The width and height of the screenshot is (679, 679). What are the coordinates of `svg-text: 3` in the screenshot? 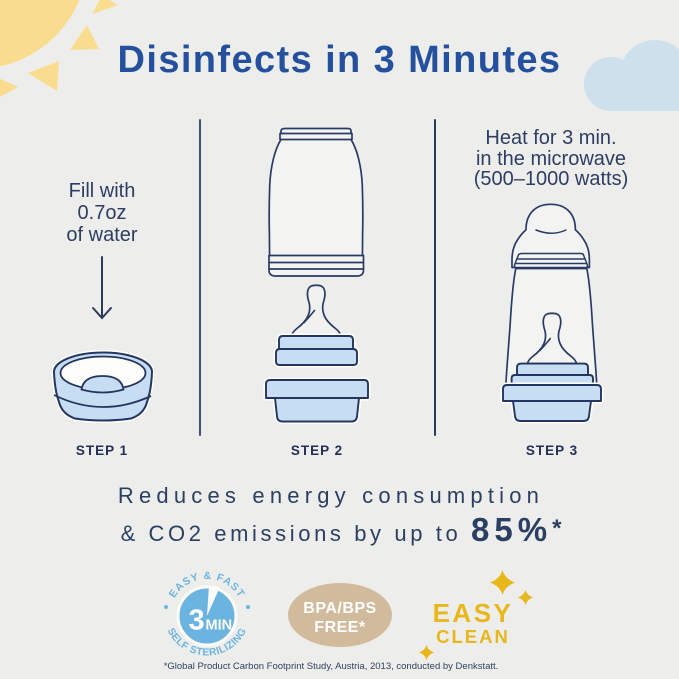 It's located at (197, 621).